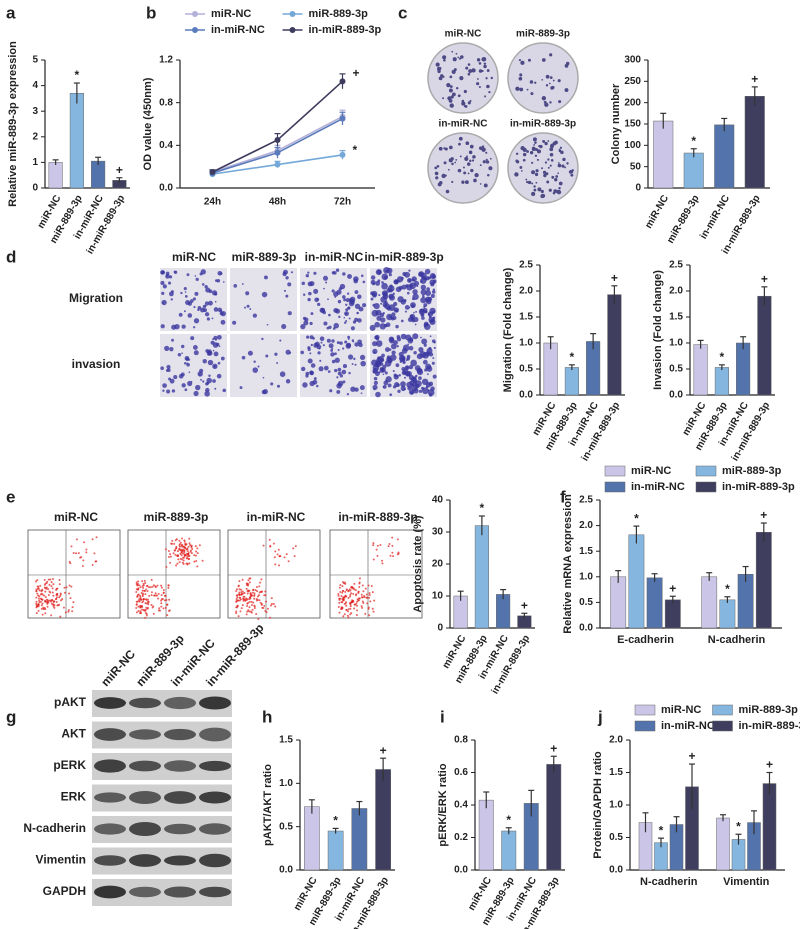 The width and height of the screenshot is (800, 929). I want to click on y-tick-label: 1.5, so click(586, 551).